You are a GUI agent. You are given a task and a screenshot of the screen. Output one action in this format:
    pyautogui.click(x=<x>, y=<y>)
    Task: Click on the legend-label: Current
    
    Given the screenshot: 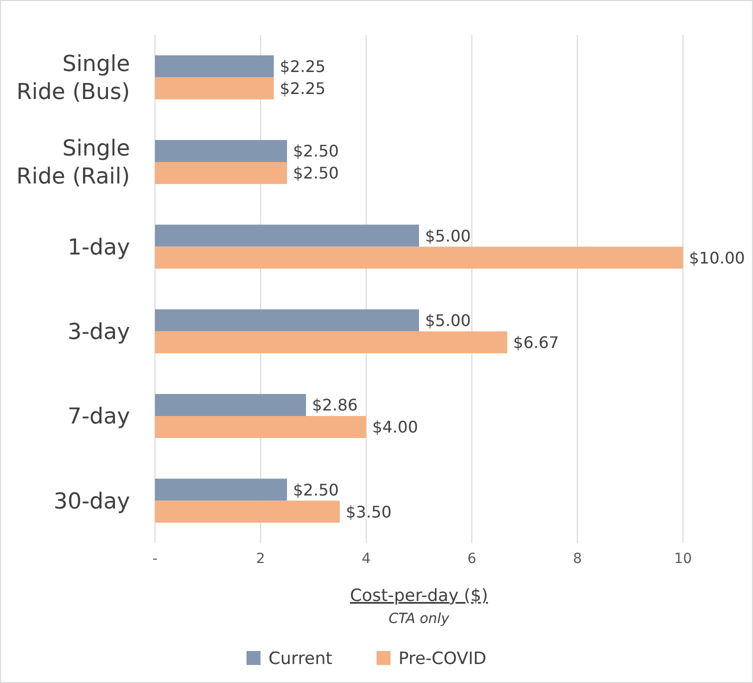 What is the action you would take?
    pyautogui.click(x=300, y=658)
    